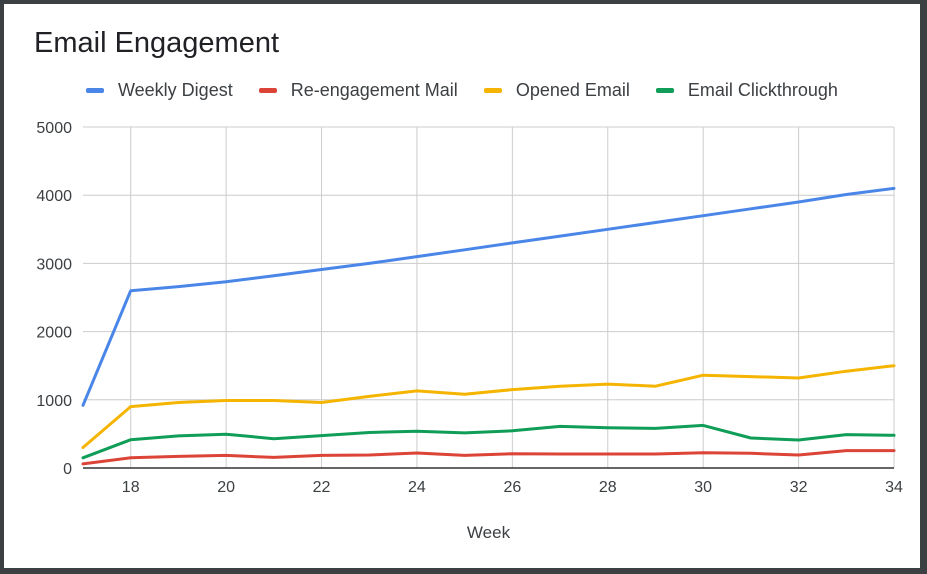  What do you see at coordinates (54, 333) in the screenshot?
I see `y-tick-label: 2000` at bounding box center [54, 333].